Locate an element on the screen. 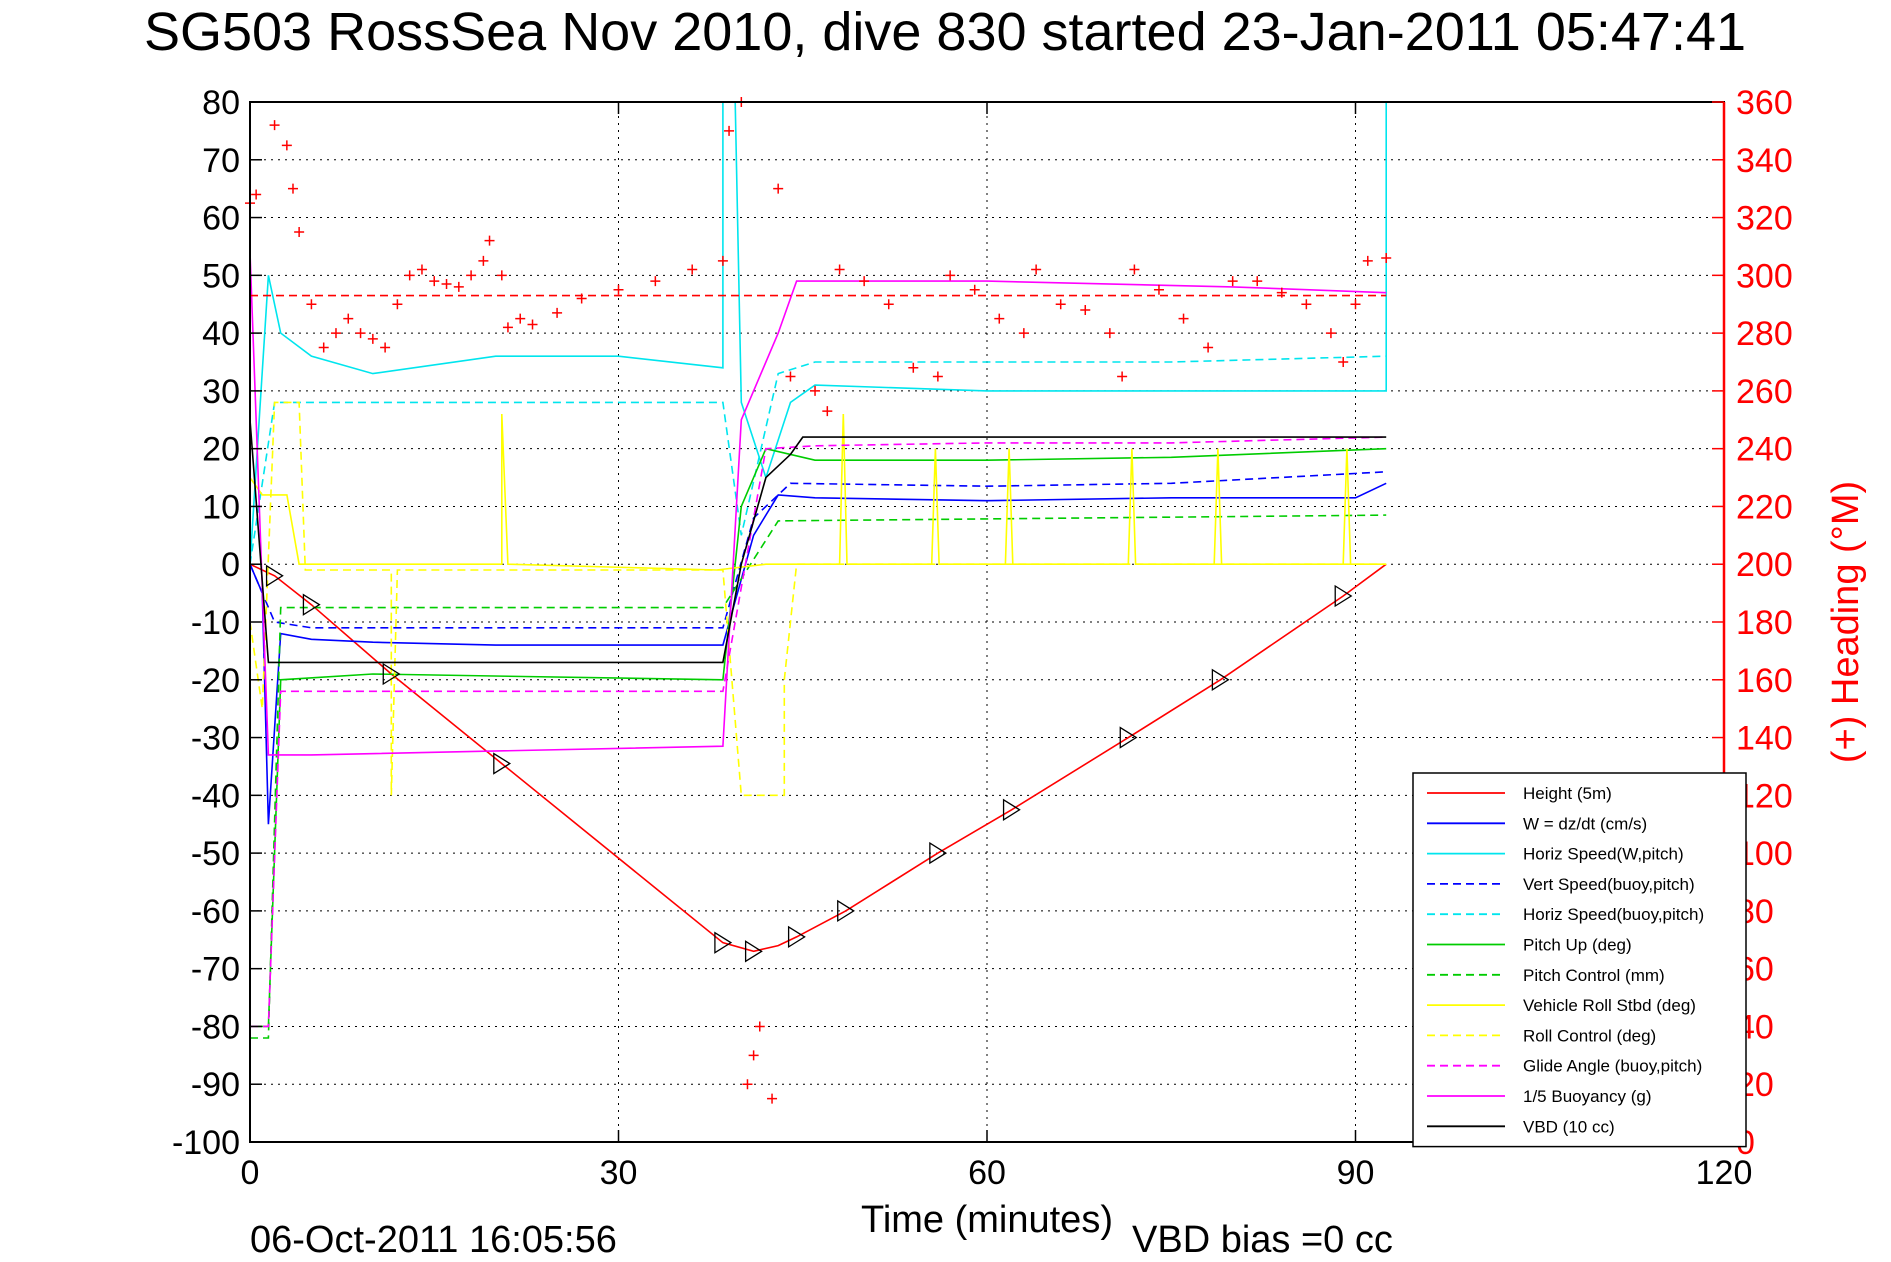 The height and width of the screenshot is (1262, 1891). legend-label: Pitch Control (mm) is located at coordinates (1594, 975).